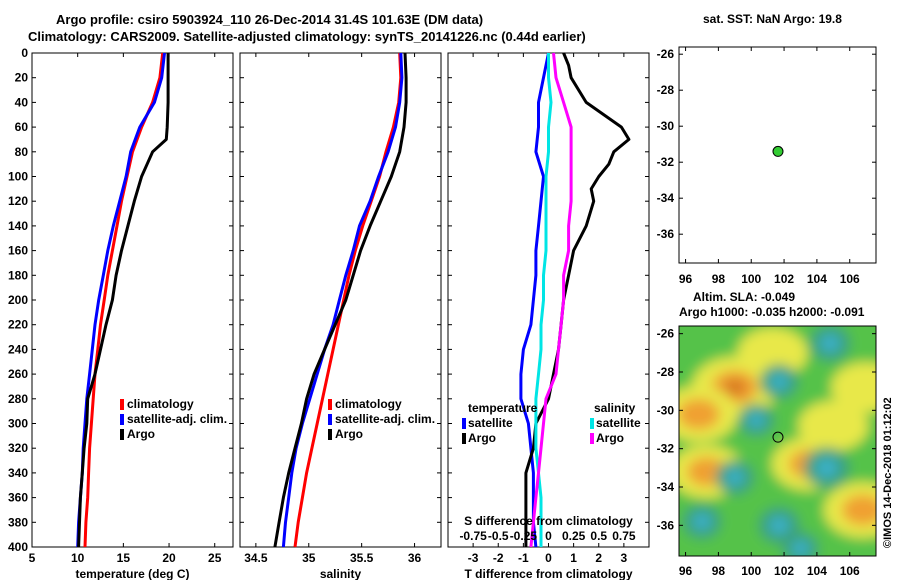  What do you see at coordinates (524, 536) in the screenshot?
I see `x-tick-label-2-difference: -0.25` at bounding box center [524, 536].